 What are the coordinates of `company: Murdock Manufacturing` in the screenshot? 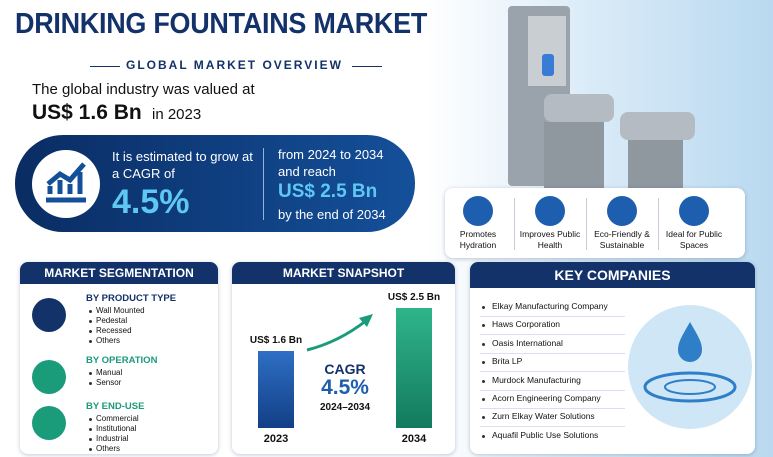 It's located at (536, 379).